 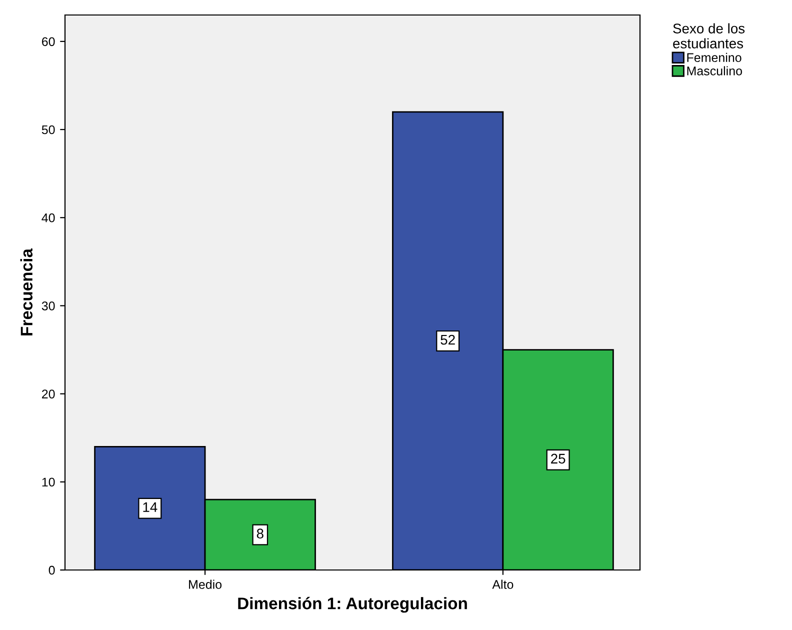 What do you see at coordinates (51, 570) in the screenshot?
I see `y-tick-label: 0` at bounding box center [51, 570].